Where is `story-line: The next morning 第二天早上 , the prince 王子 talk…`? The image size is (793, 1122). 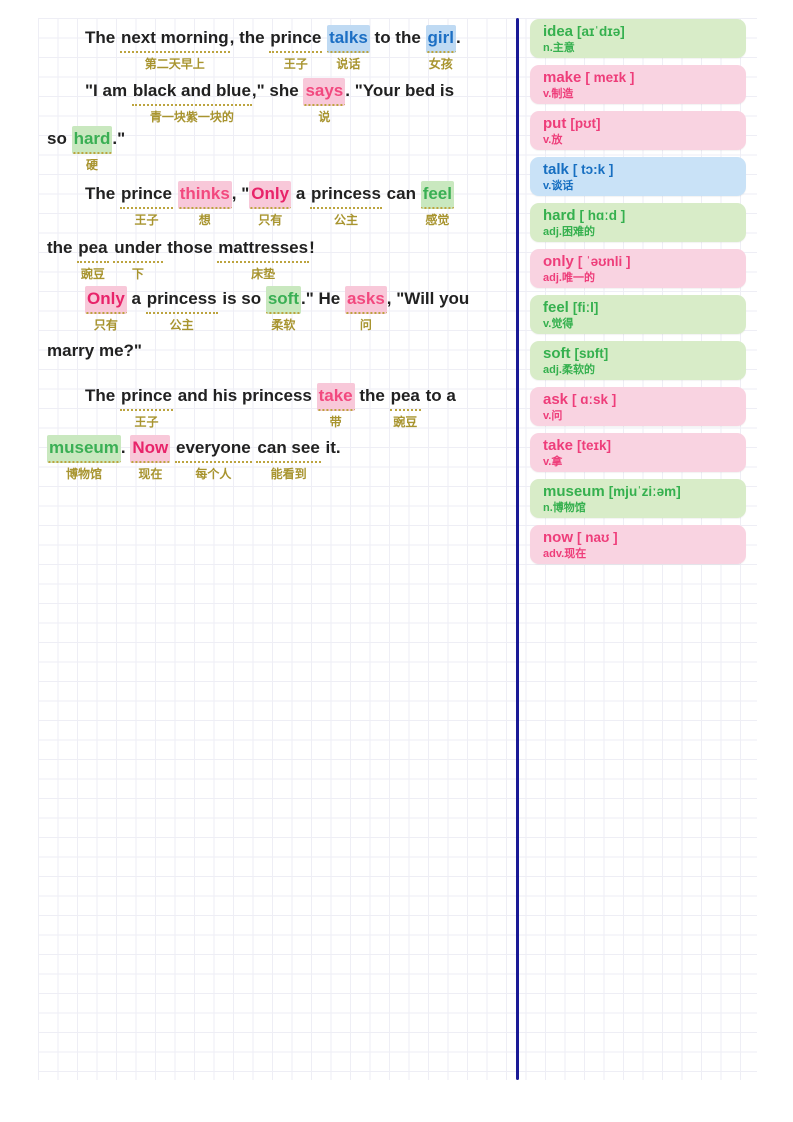 story-line: The next morning 第二天早上 , the prince 王子 talk… is located at coordinates (275, 48).